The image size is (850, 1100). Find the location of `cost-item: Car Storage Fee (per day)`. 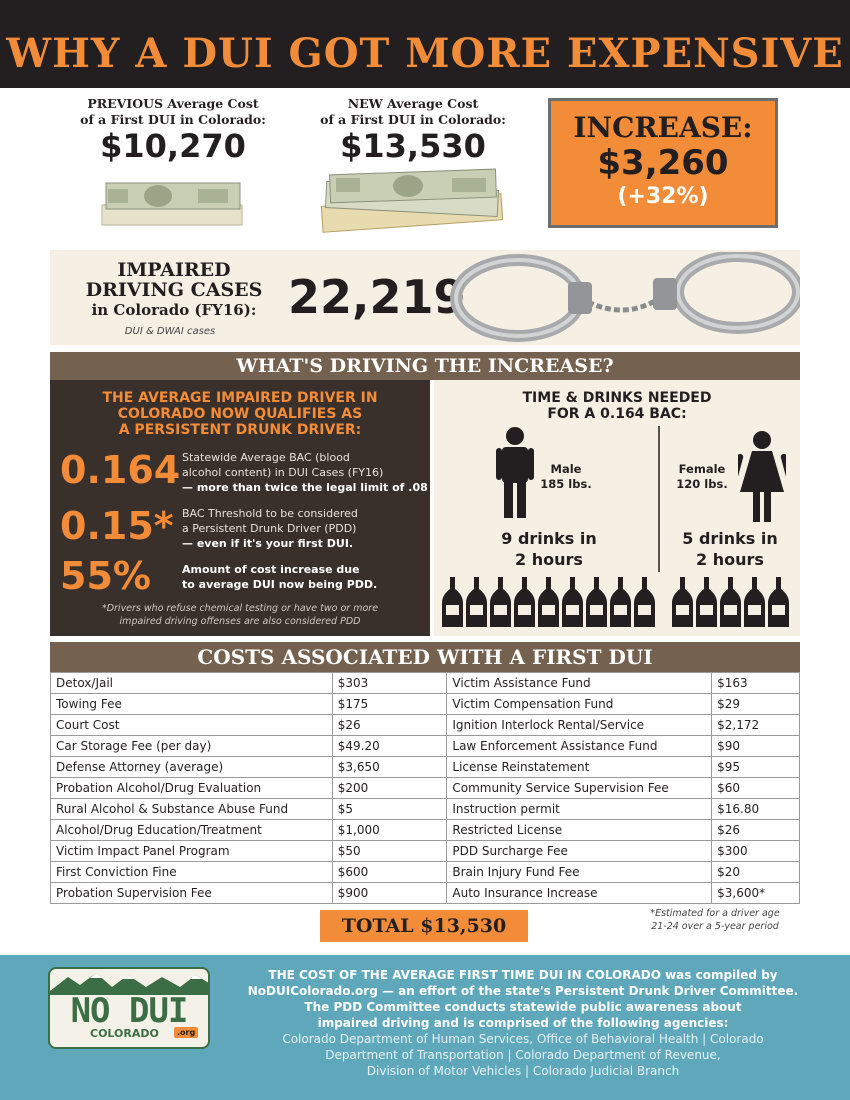

cost-item: Car Storage Fee (per day) is located at coordinates (191, 746).